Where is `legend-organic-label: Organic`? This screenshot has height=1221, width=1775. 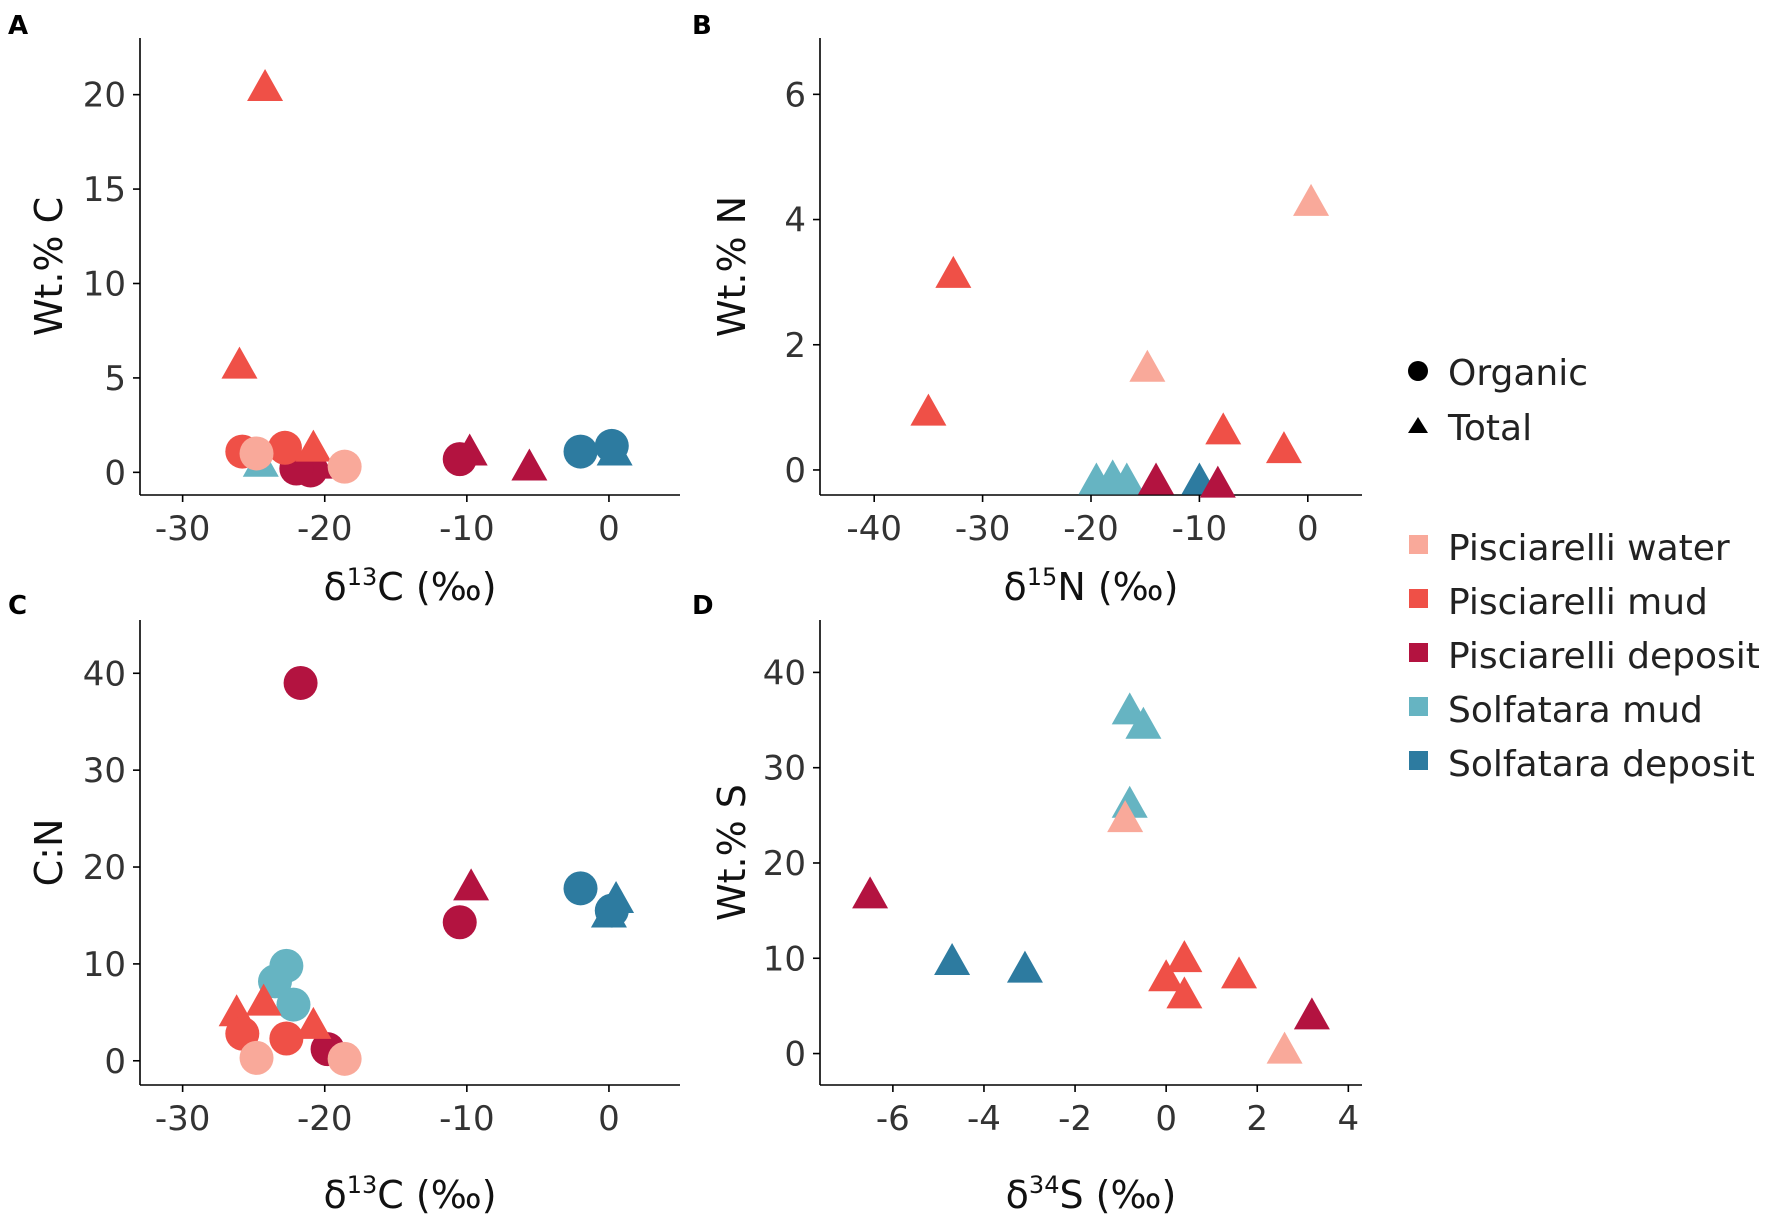
legend-organic-label: Organic is located at coordinates (1518, 373).